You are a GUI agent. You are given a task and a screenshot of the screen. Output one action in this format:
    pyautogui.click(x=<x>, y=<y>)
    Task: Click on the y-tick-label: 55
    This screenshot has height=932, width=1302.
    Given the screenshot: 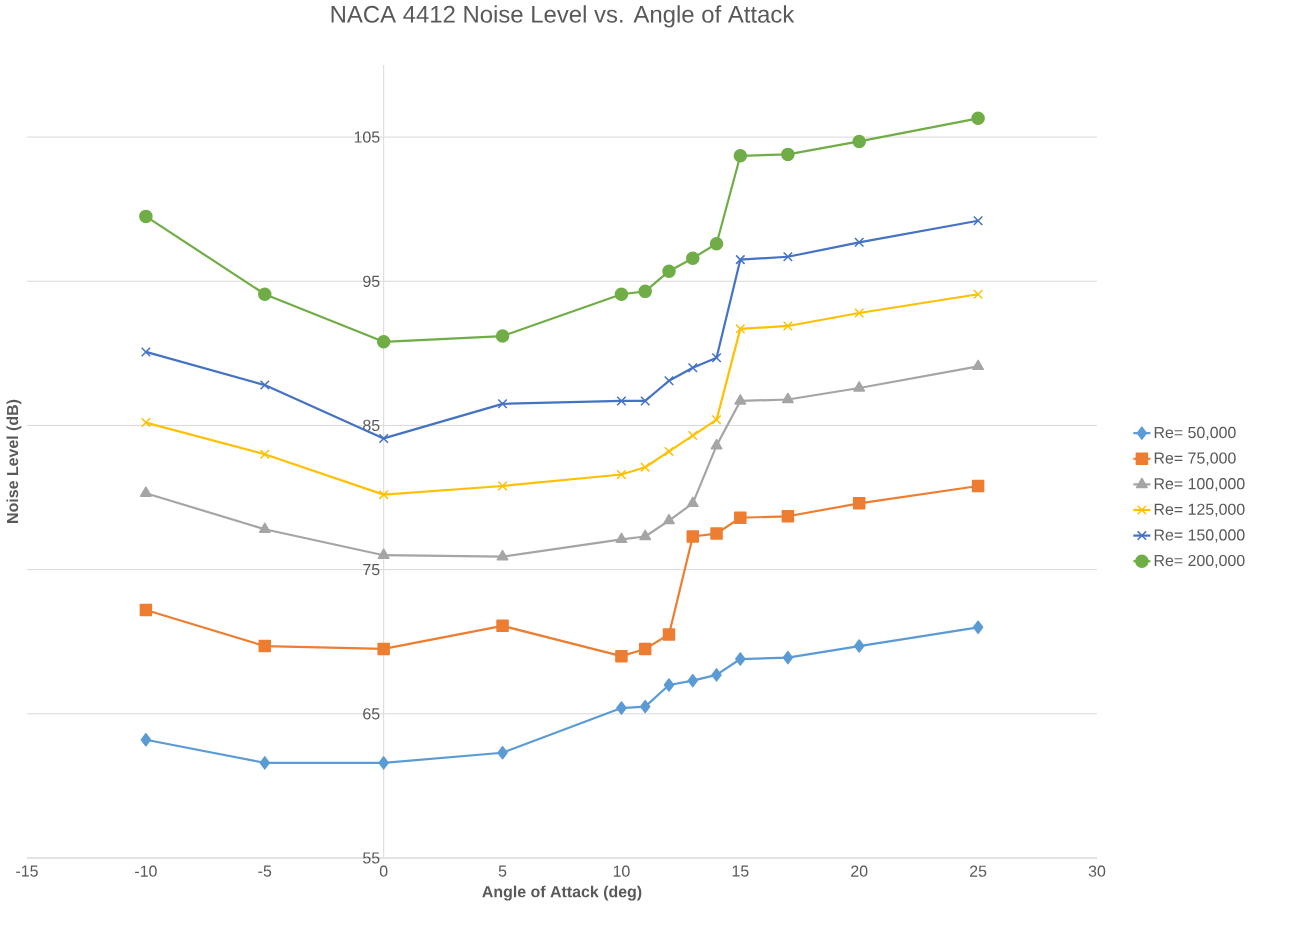 What is the action you would take?
    pyautogui.click(x=371, y=858)
    